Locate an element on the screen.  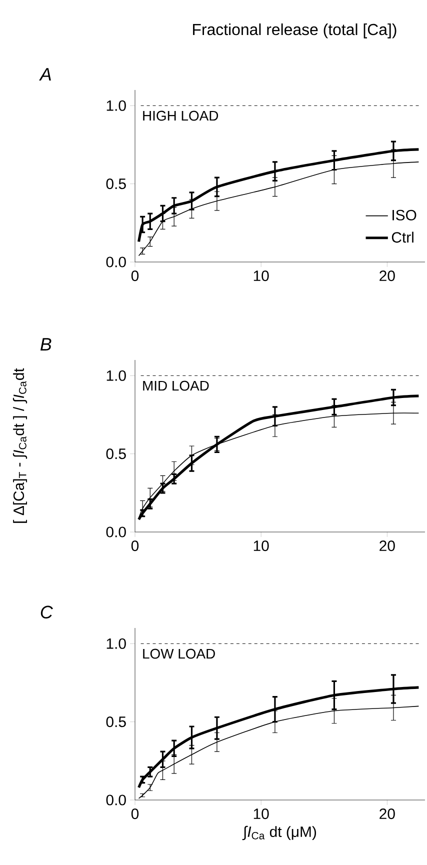
legend-label: Ctrl is located at coordinates (403, 237).